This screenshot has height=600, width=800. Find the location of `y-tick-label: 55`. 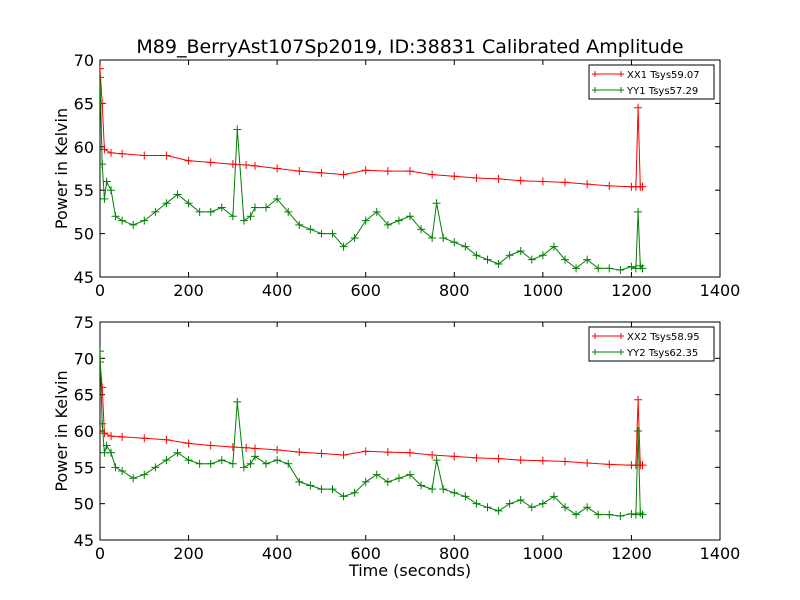

y-tick-label: 55 is located at coordinates (84, 190).